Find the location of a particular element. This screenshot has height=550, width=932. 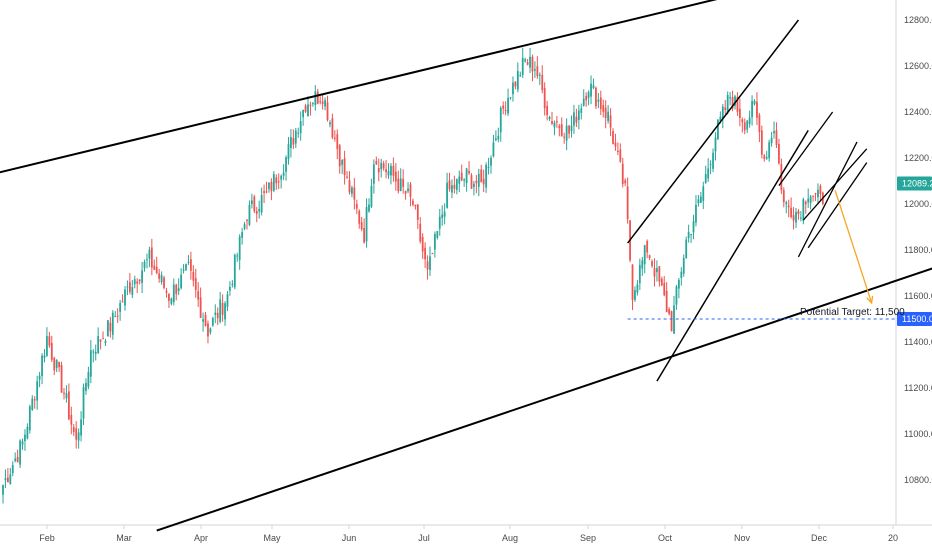

mini-channel-lower-line is located at coordinates (837, 205).